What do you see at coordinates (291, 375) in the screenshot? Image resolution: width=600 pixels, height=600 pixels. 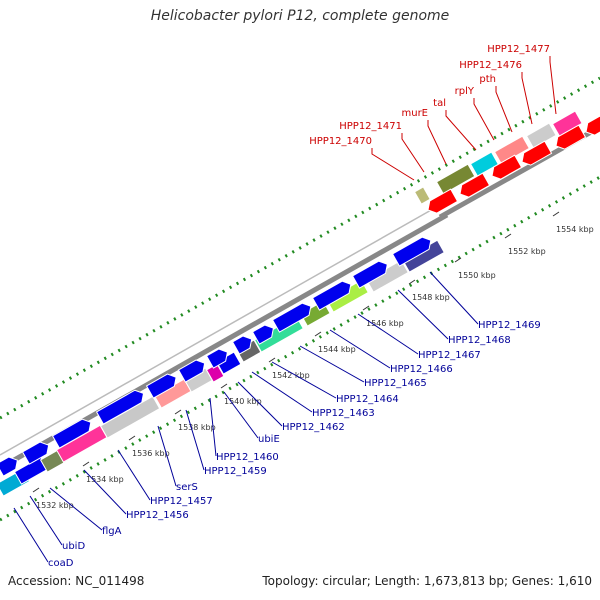 I see `scale-tick-label: 1542 kbp` at bounding box center [291, 375].